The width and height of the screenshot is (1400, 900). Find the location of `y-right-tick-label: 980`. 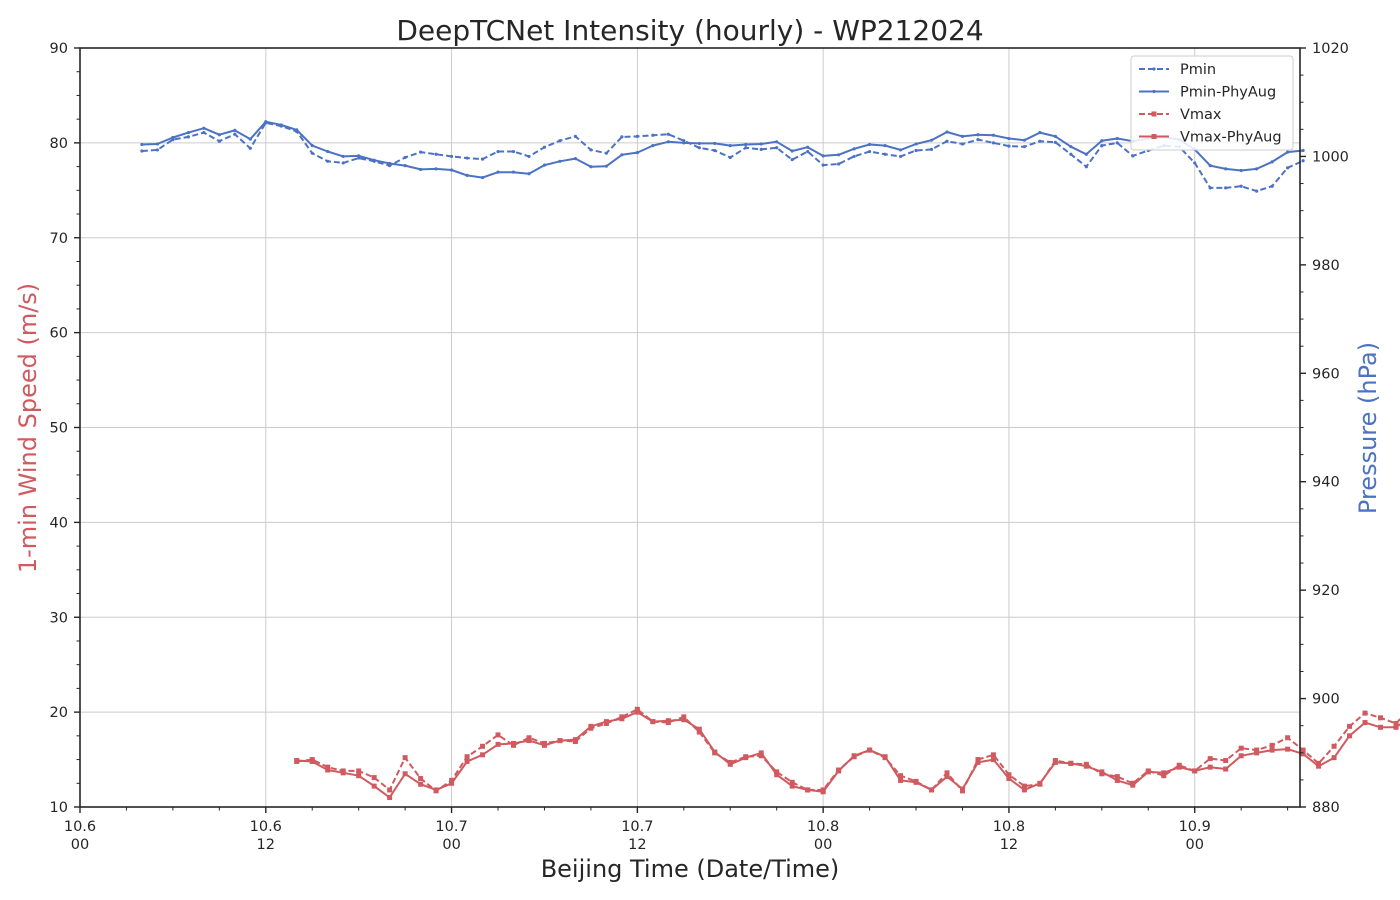

y-right-tick-label: 980 is located at coordinates (1326, 266).